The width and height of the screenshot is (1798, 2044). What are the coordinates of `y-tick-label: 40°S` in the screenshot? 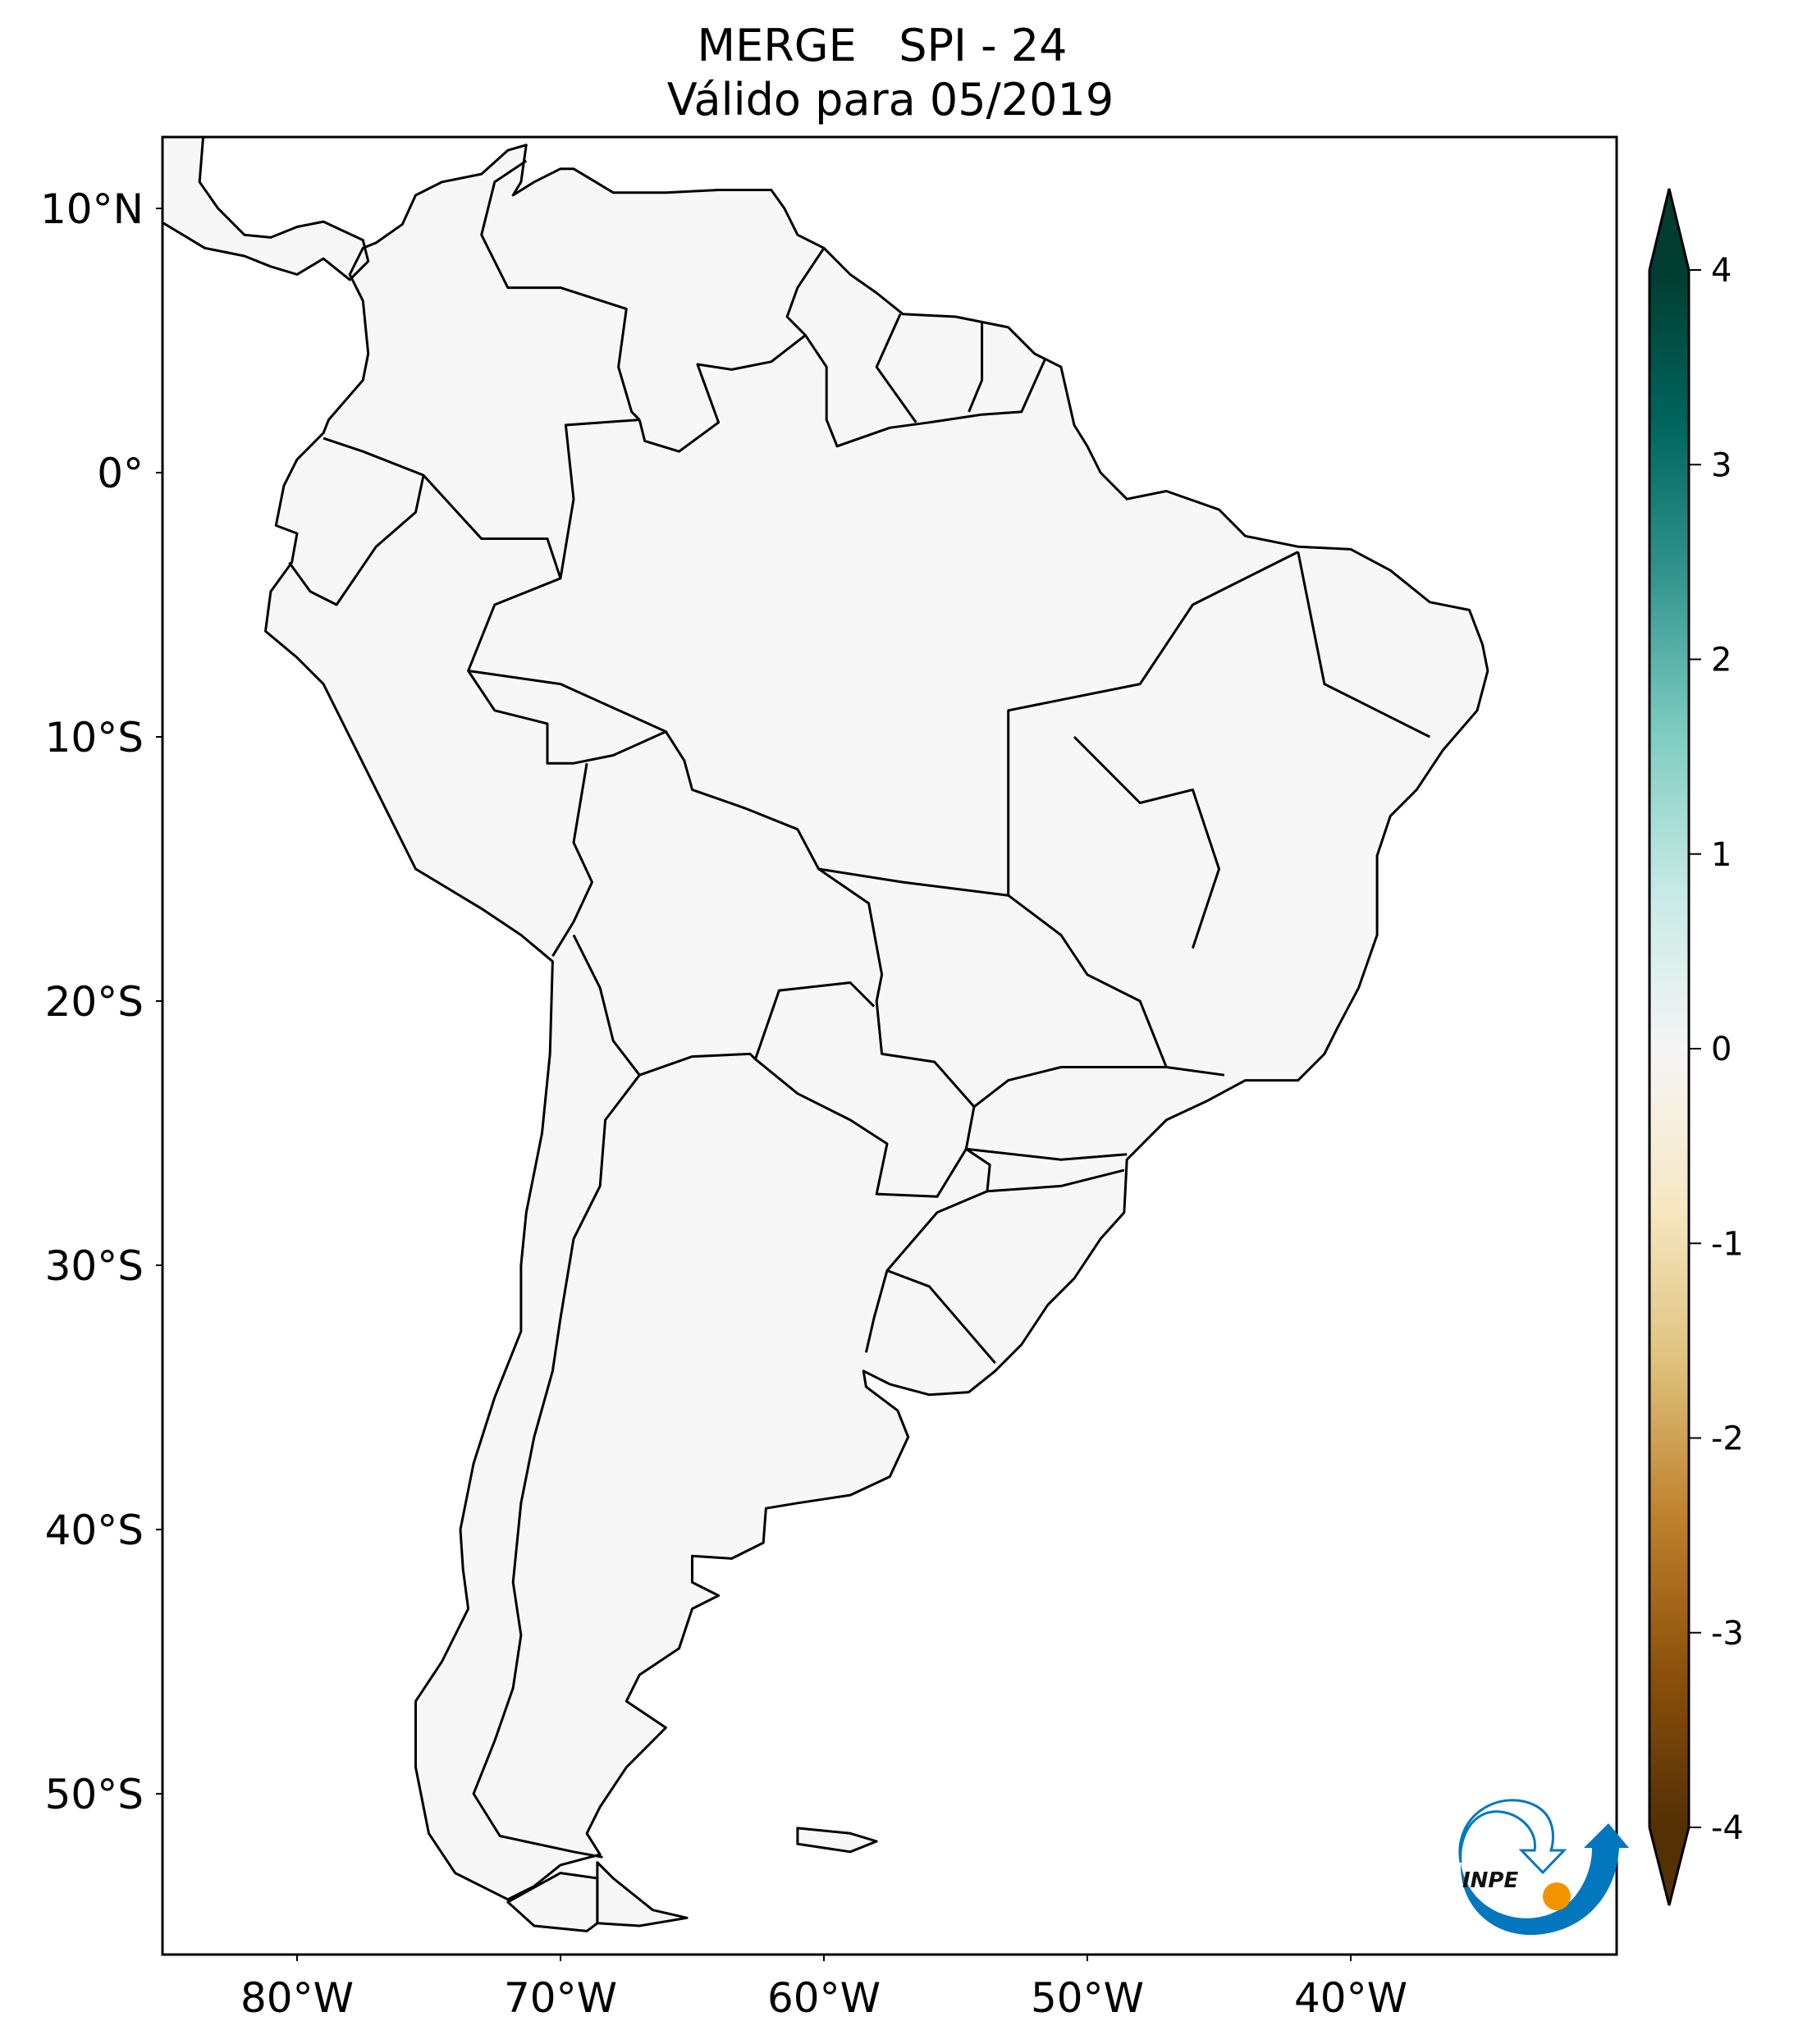 It's located at (94, 1530).